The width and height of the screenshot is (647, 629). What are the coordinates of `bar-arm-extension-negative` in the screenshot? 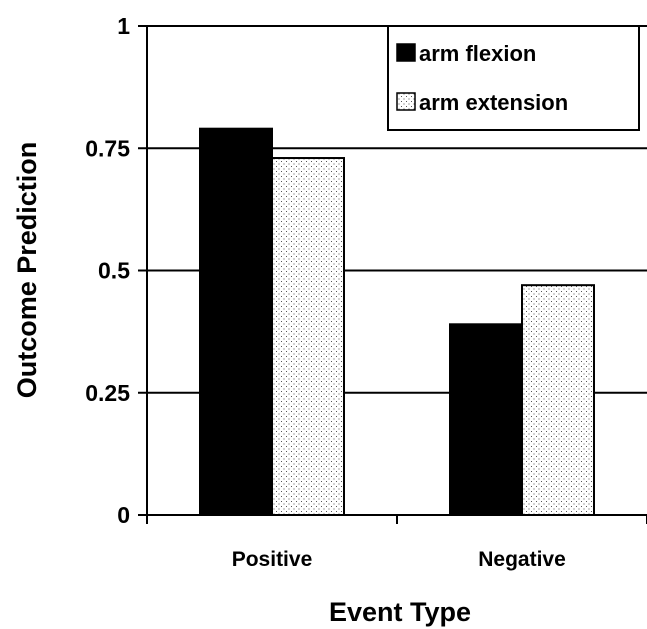 It's located at (558, 400).